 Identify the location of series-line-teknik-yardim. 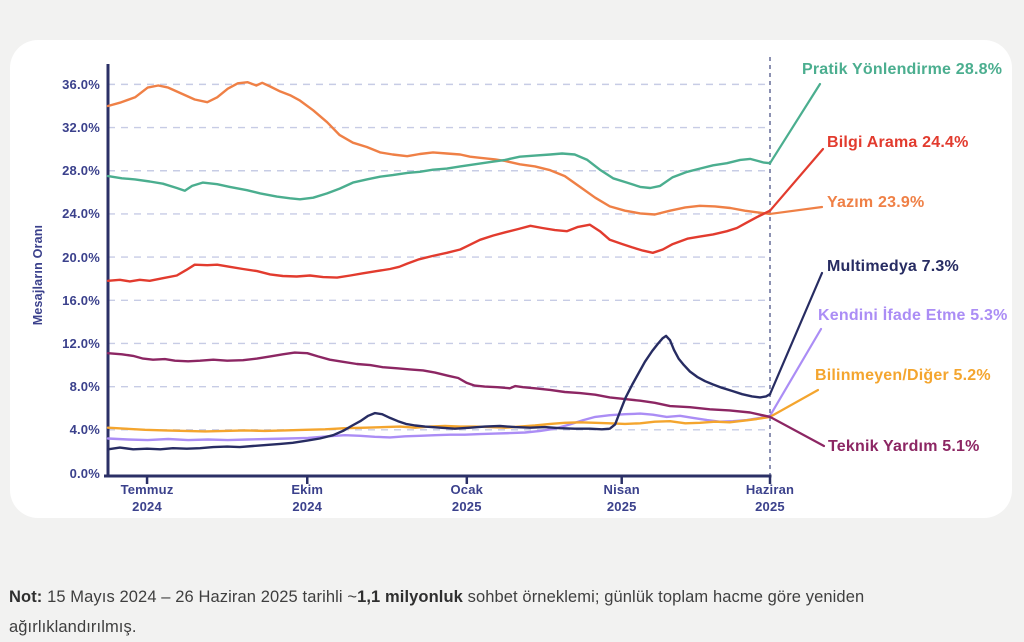
(439, 385).